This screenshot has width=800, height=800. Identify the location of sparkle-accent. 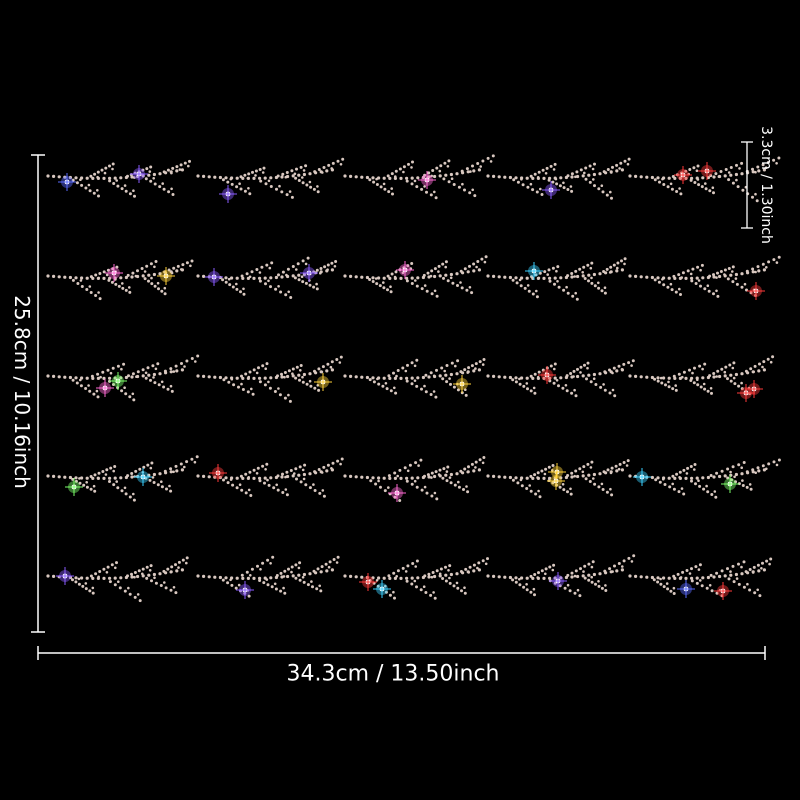
(397, 493).